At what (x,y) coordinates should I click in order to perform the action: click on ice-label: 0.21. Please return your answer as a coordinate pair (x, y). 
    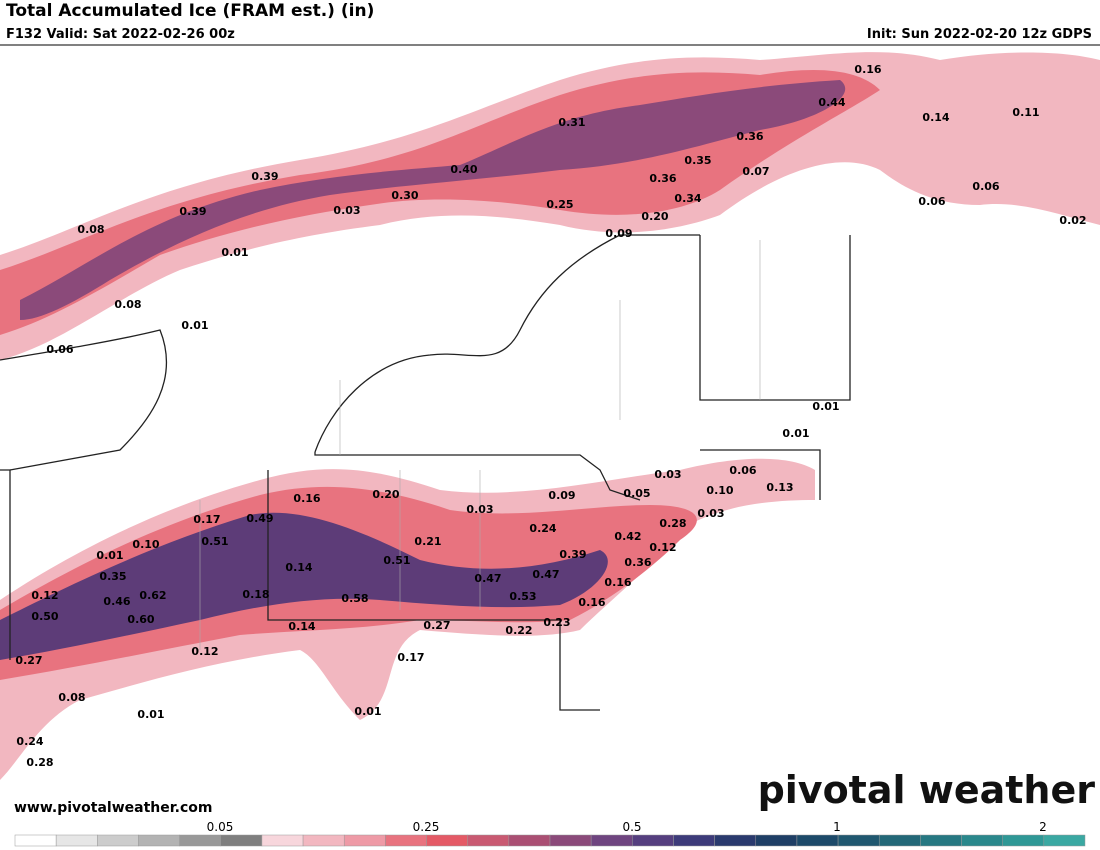
    Looking at the image, I should click on (427, 541).